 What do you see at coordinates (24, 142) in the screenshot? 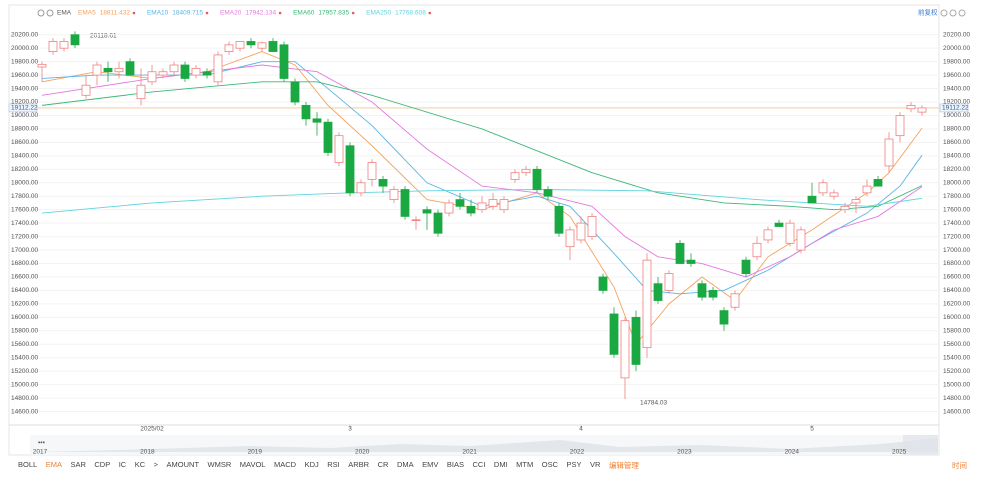
I see `y-tick-label-left: 18600.00` at bounding box center [24, 142].